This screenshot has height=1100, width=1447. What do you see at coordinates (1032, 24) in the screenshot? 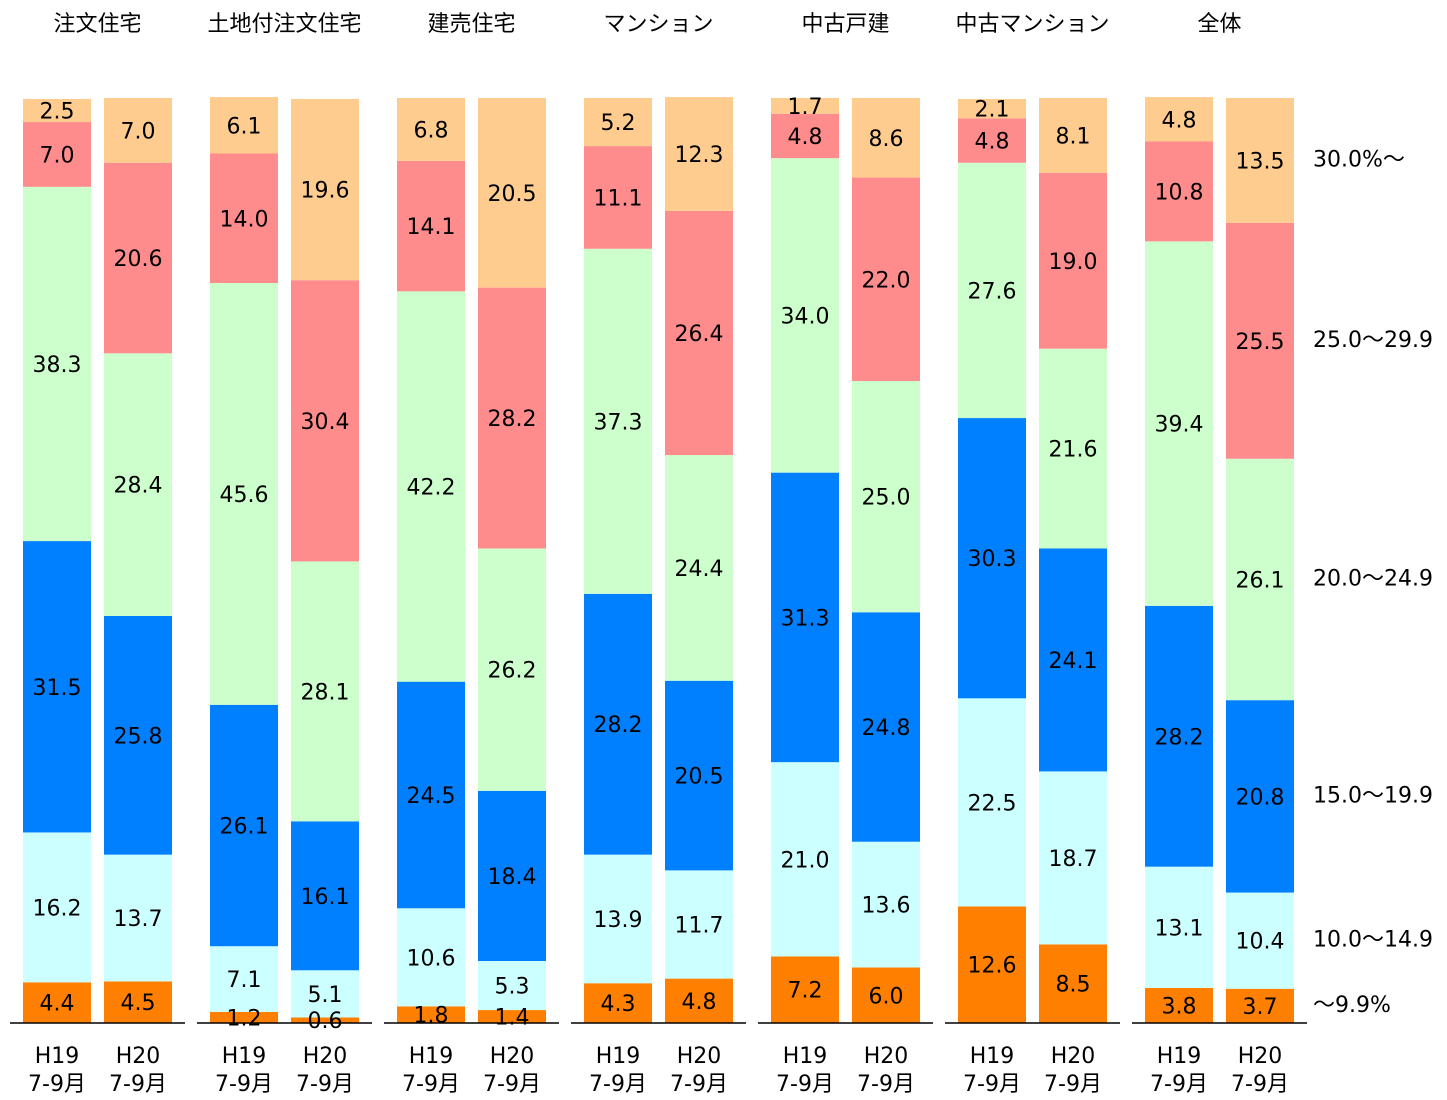
I see `group-title: 中古マンション` at bounding box center [1032, 24].